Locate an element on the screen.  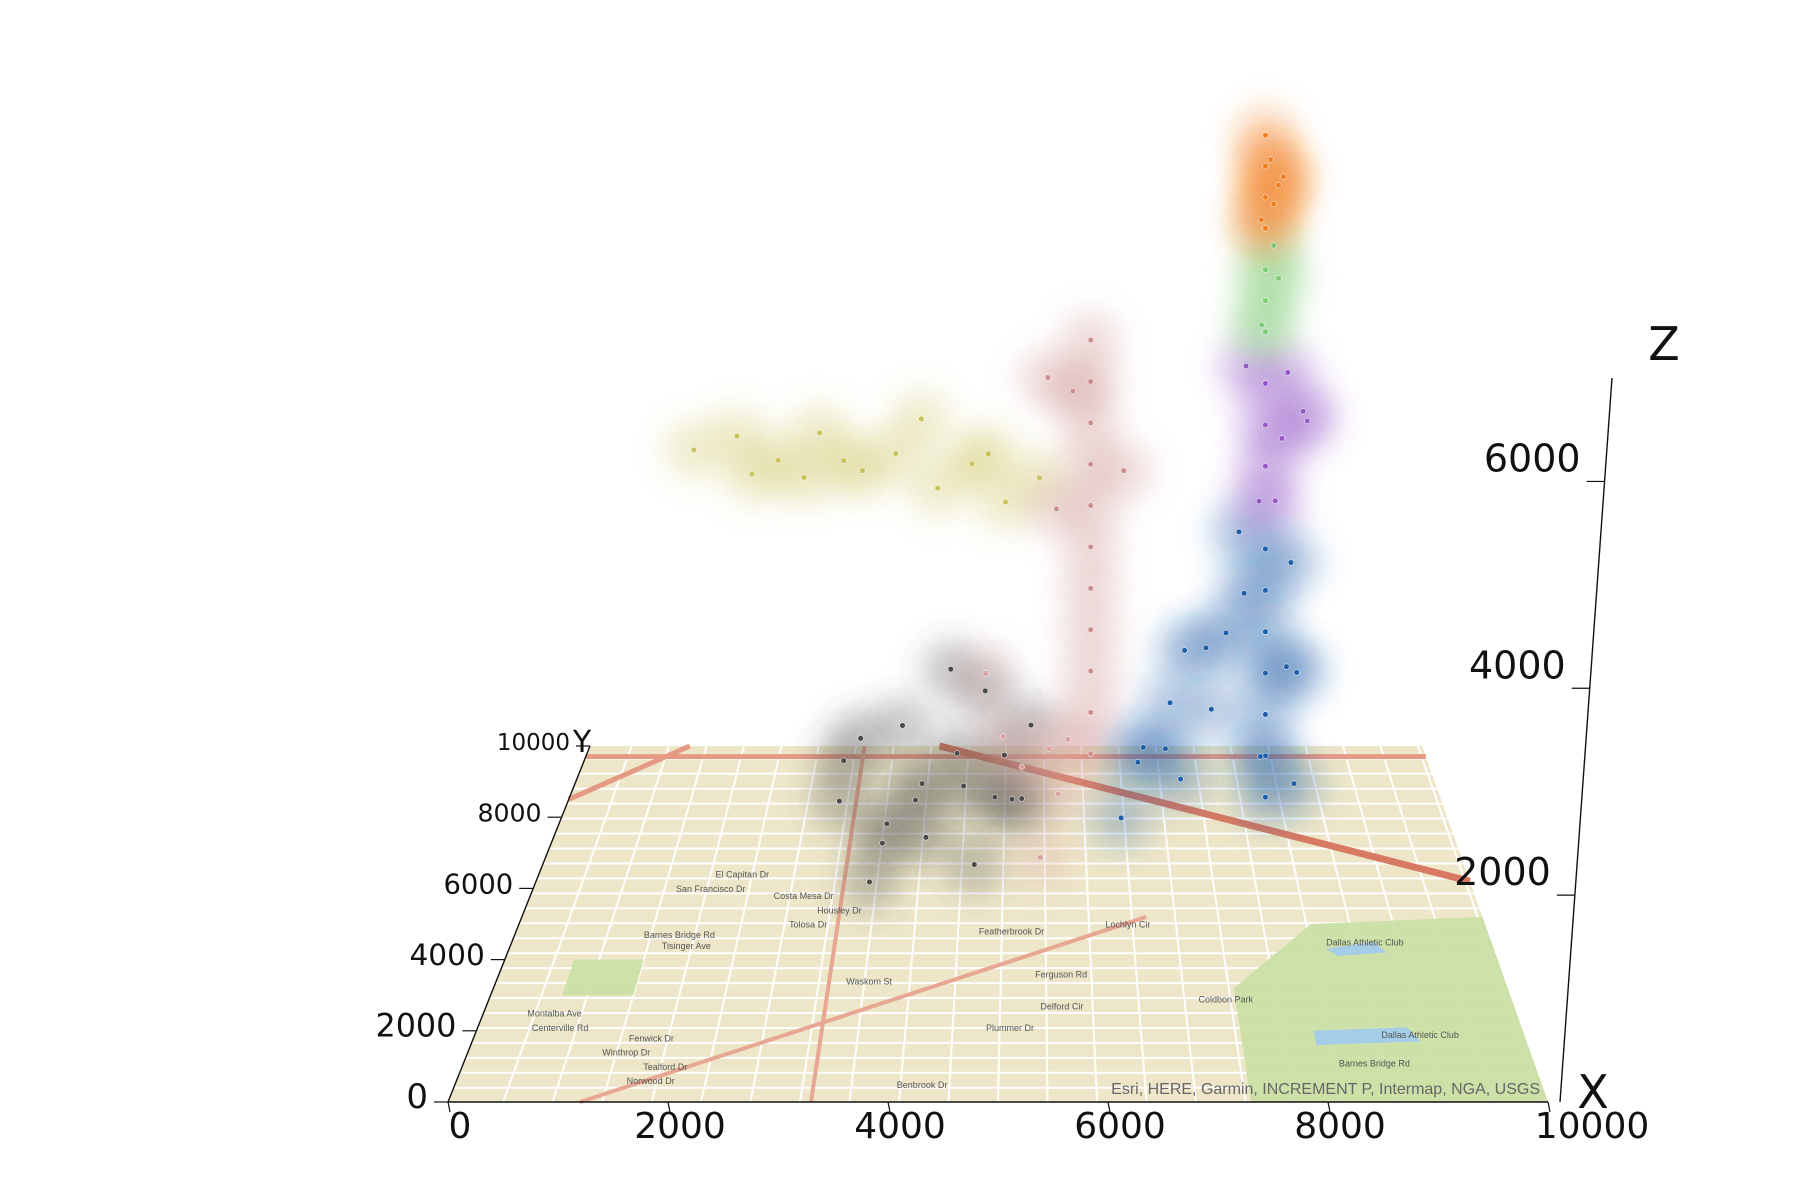
z-axis-line is located at coordinates (1586, 740).